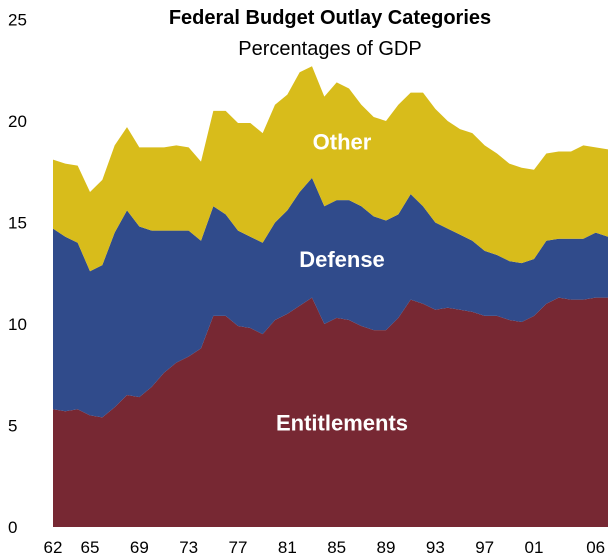 Image resolution: width=612 pixels, height=556 pixels. What do you see at coordinates (484, 547) in the screenshot?
I see `x-tick-label: 97` at bounding box center [484, 547].